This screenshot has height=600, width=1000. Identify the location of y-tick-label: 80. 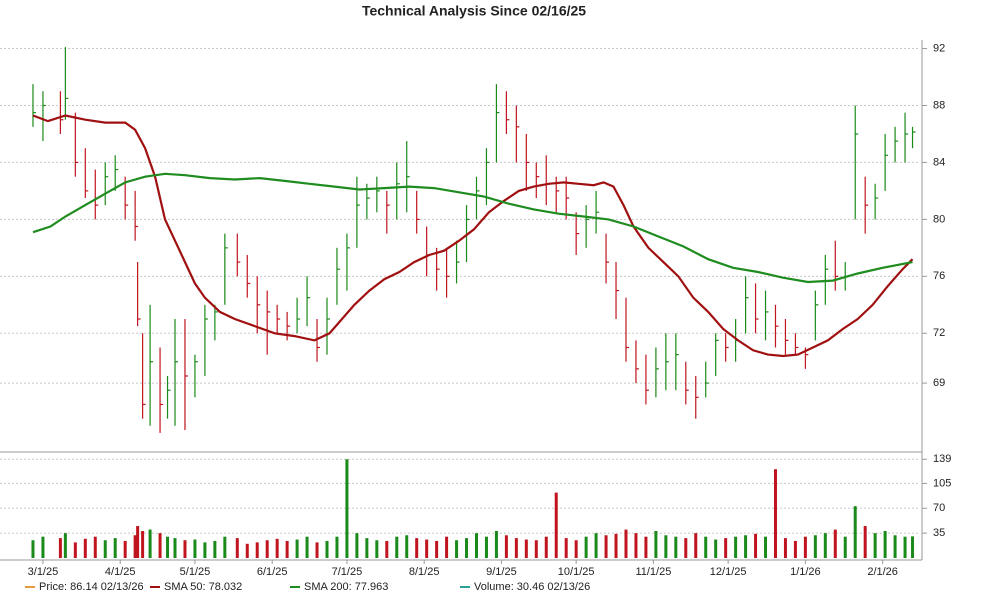
(939, 219).